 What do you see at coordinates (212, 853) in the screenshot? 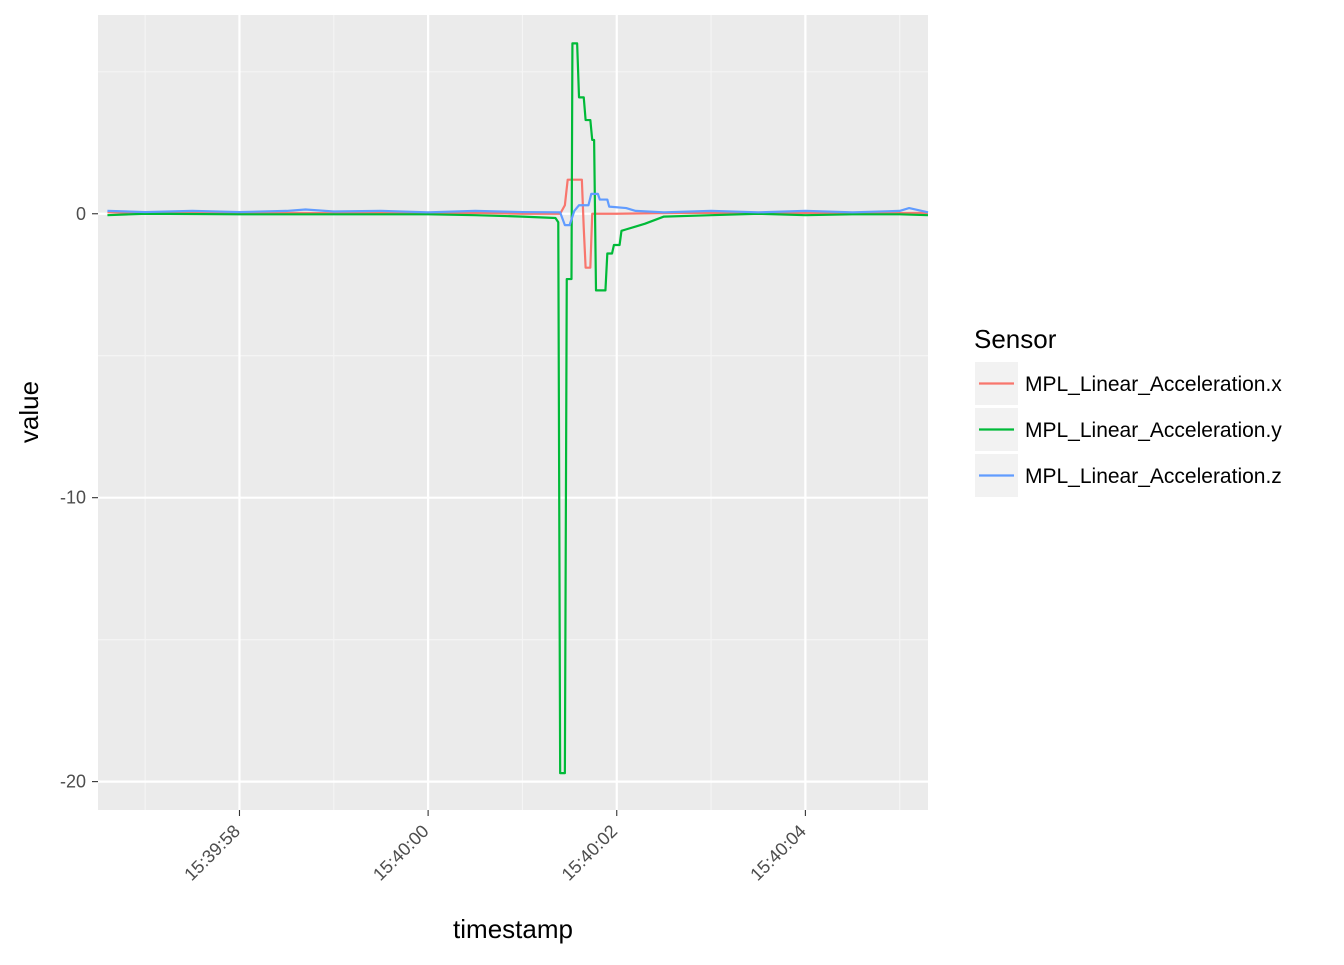
I see `x-tick-label: 15:39:58` at bounding box center [212, 853].